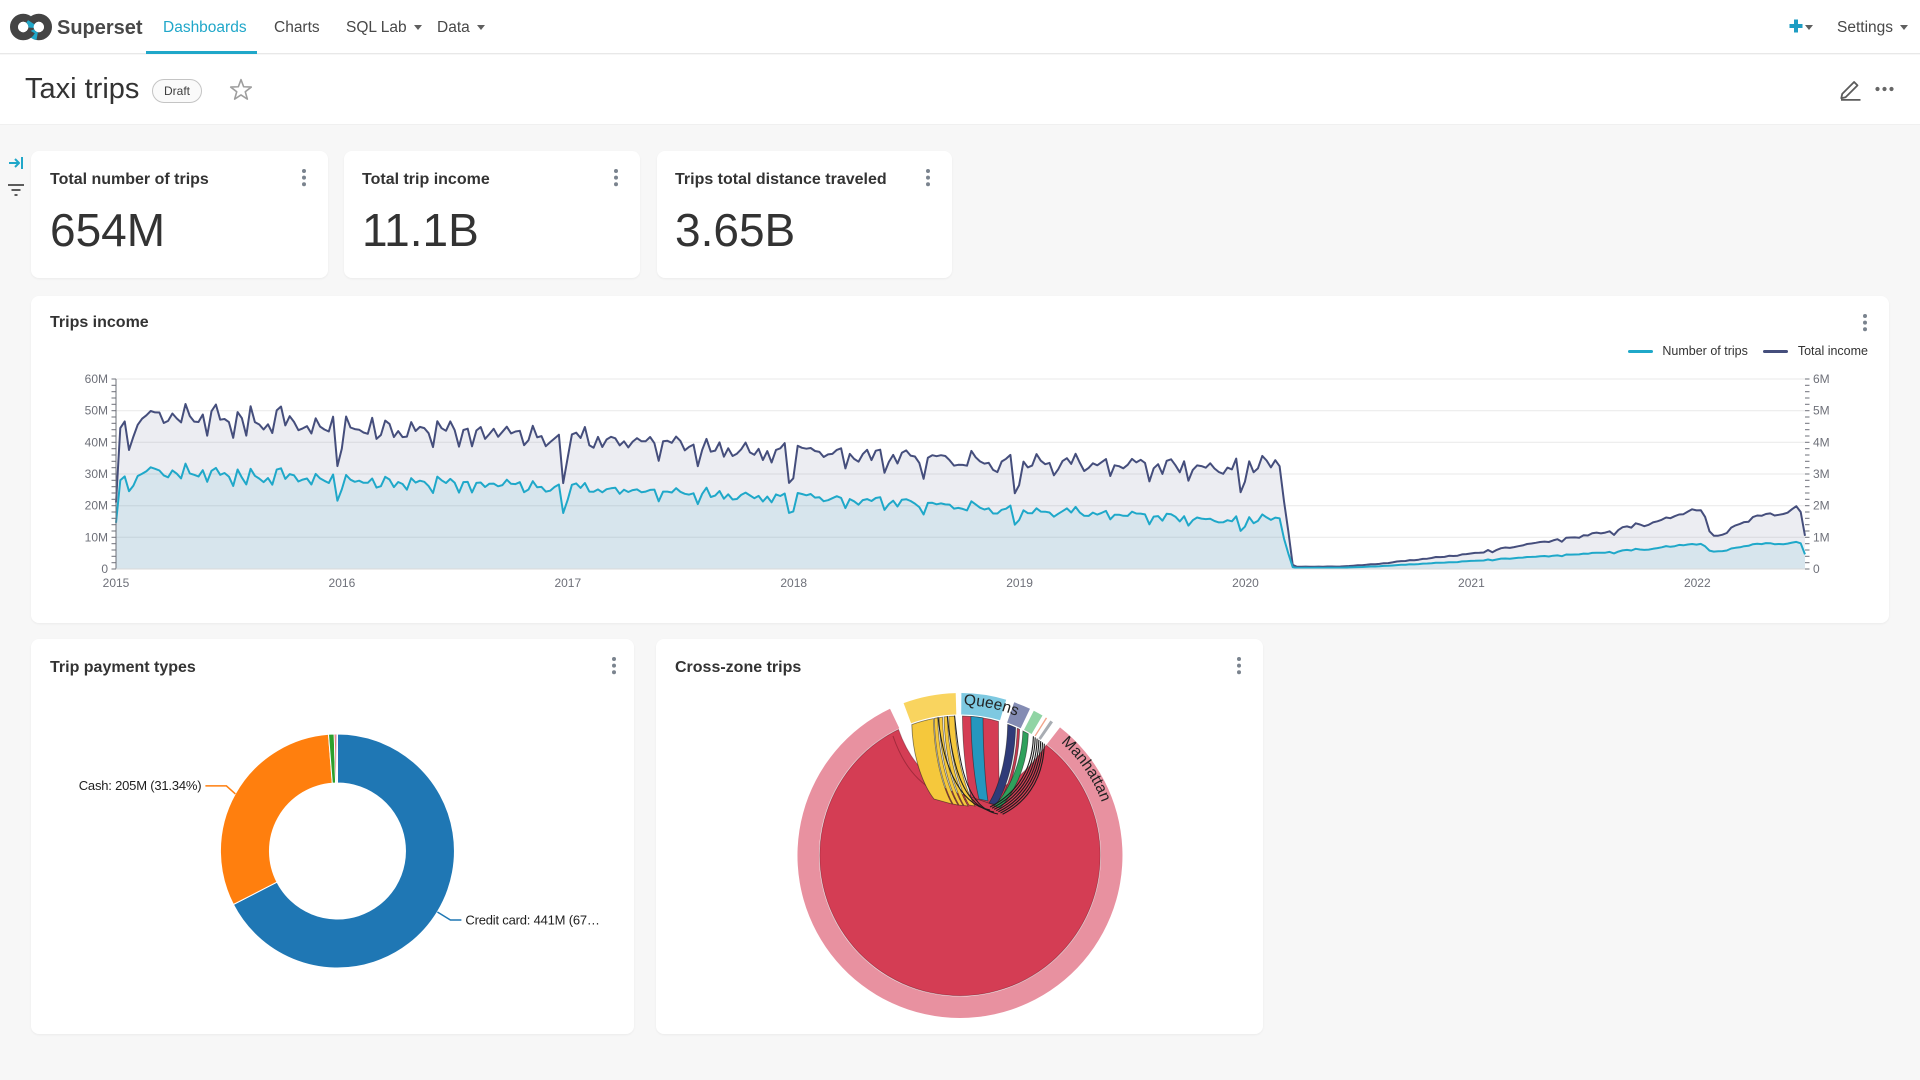  I want to click on svg-text: Cash: 205M (31.34%), so click(140, 785).